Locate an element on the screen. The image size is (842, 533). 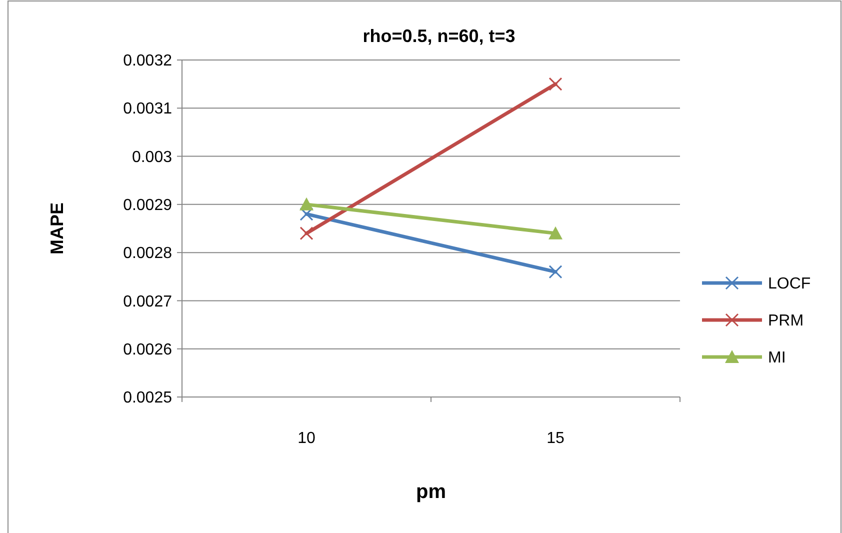
y-tick-label: 0.0027 is located at coordinates (147, 301).